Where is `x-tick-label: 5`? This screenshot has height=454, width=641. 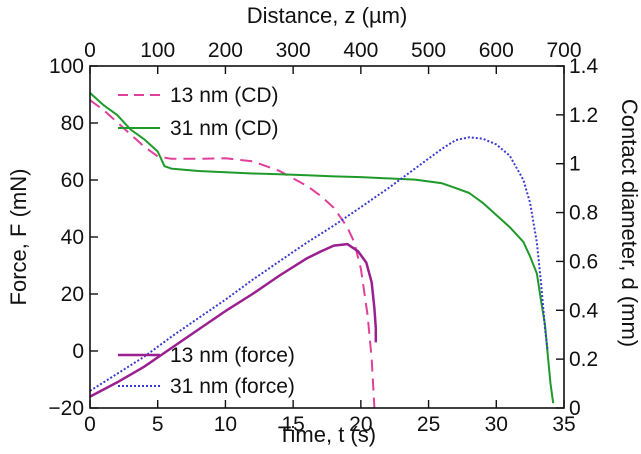 x-tick-label: 5 is located at coordinates (158, 424).